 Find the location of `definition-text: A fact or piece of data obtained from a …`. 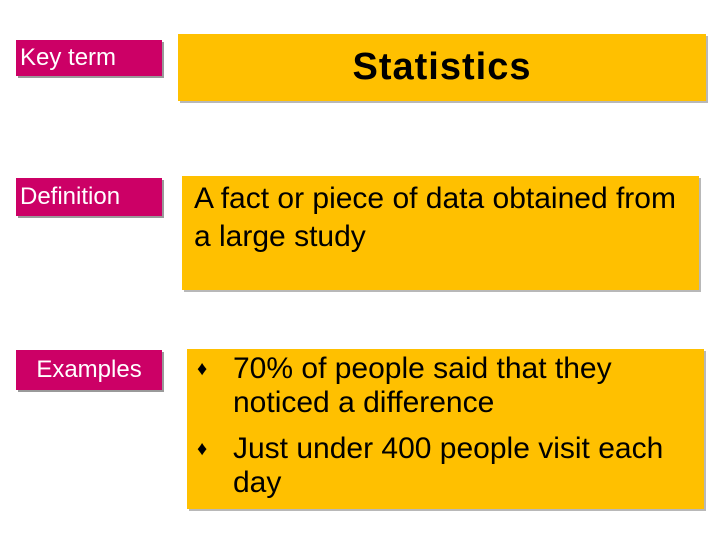

definition-text: A fact or piece of data obtained from a … is located at coordinates (435, 217).